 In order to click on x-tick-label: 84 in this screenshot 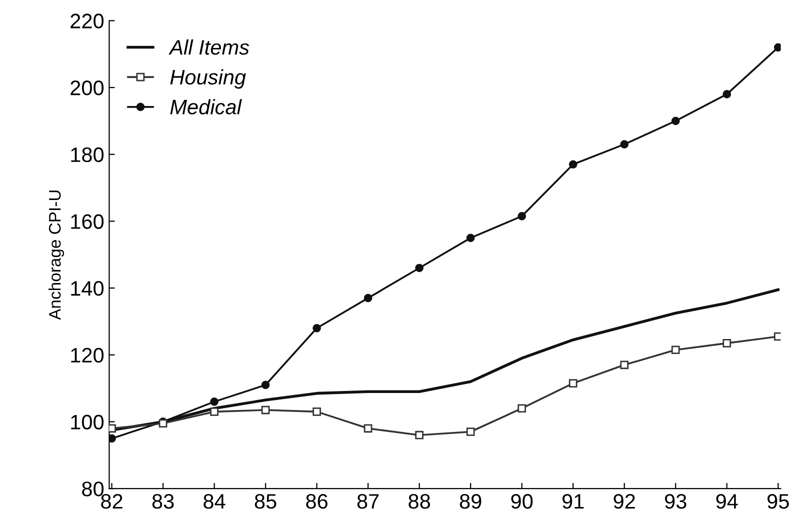, I will do `click(215, 501)`.